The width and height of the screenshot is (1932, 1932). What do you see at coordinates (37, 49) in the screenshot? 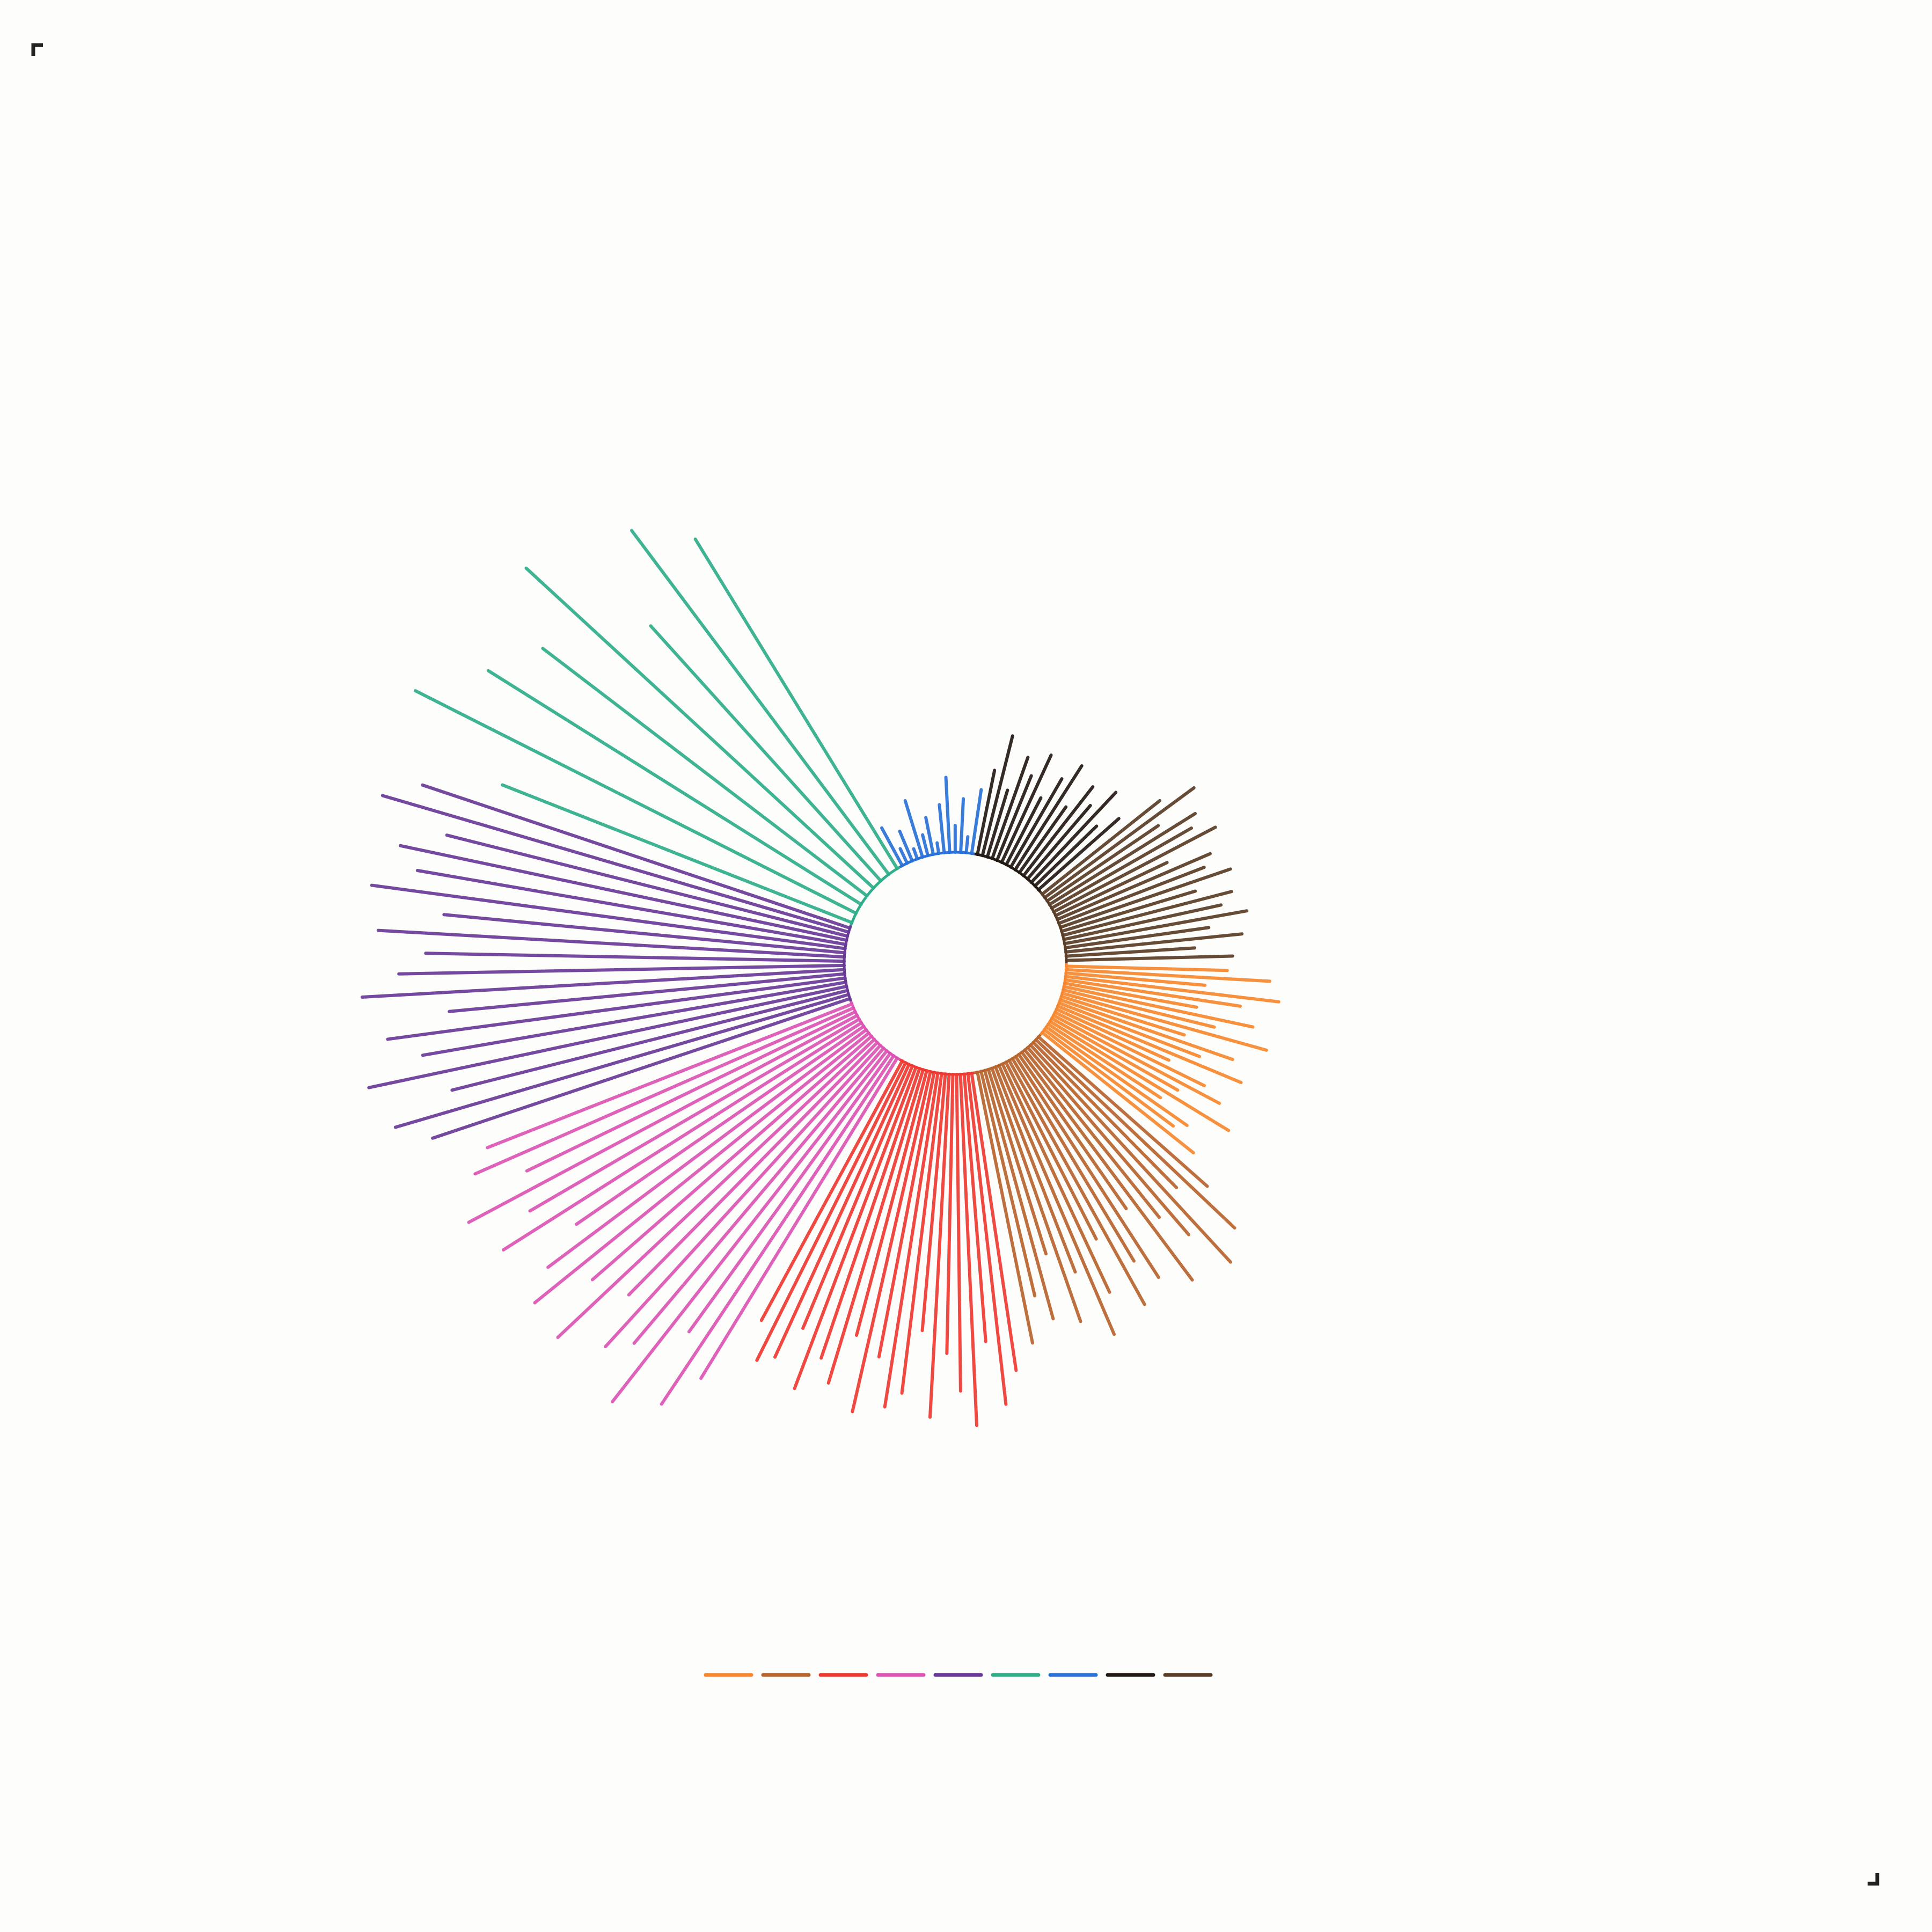
I see `crop-mark-top-left` at bounding box center [37, 49].